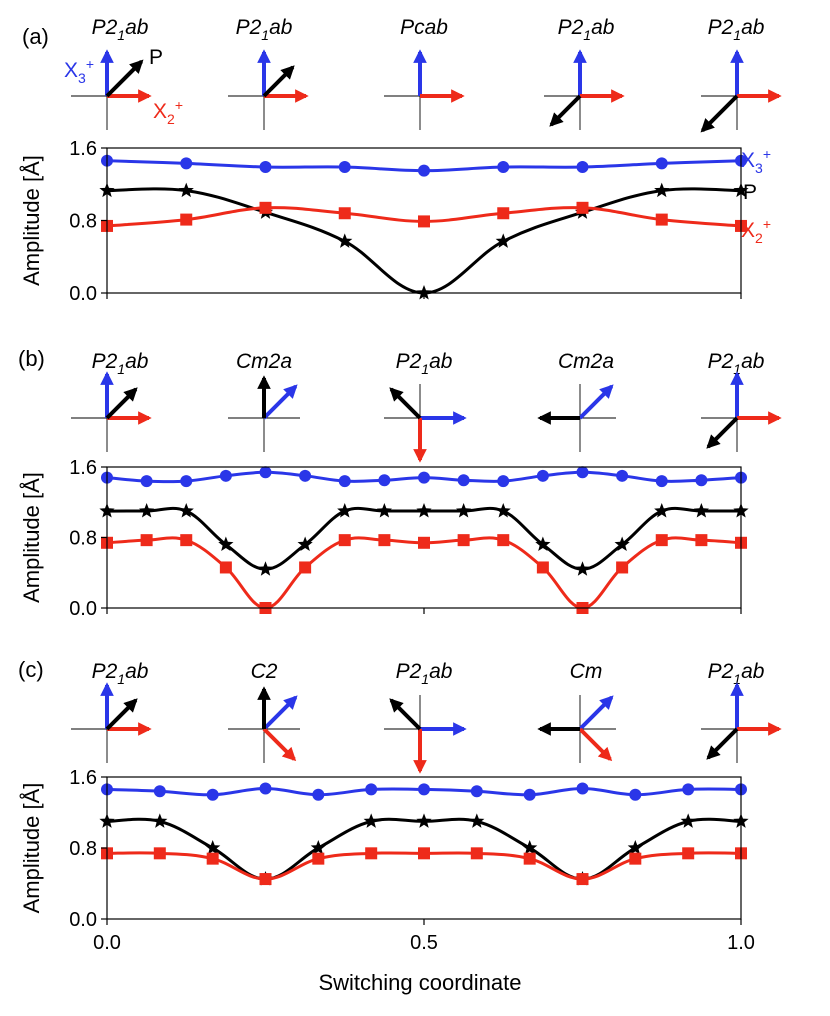  I want to click on phase-label: Pcab, so click(424, 27).